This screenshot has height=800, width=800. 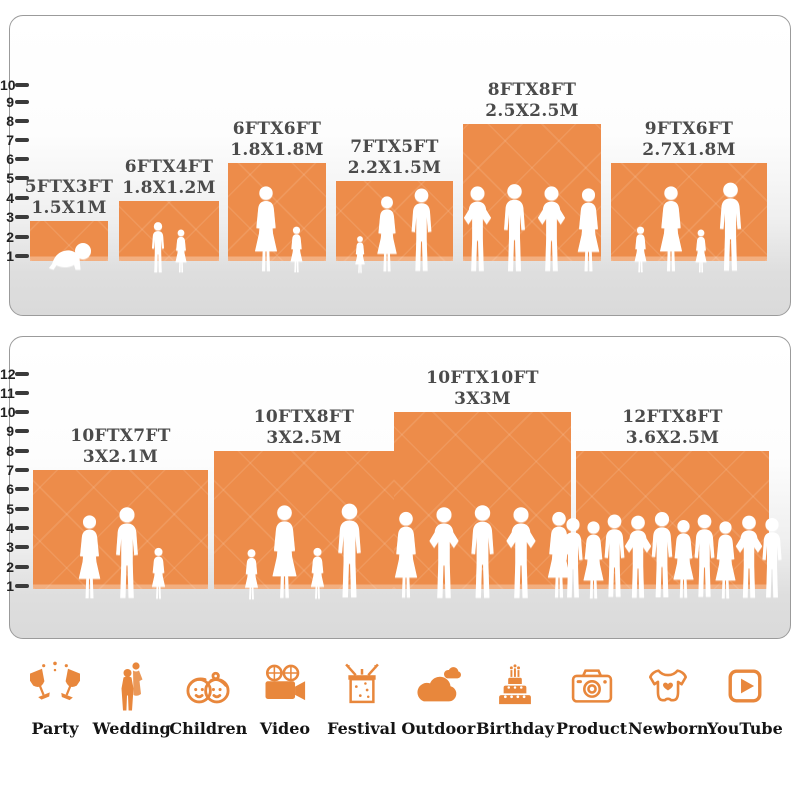 I want to click on ruler-mark: 11, so click(x=14, y=393).